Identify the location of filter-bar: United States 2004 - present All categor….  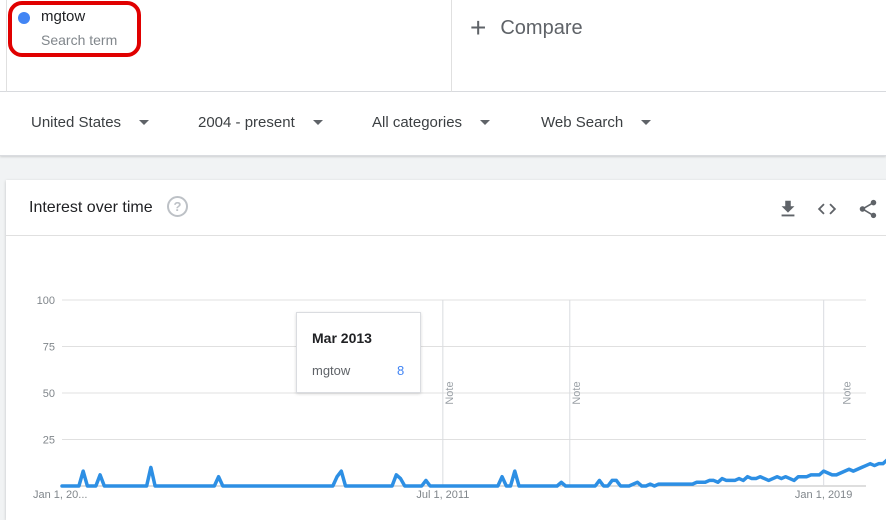
(443, 124).